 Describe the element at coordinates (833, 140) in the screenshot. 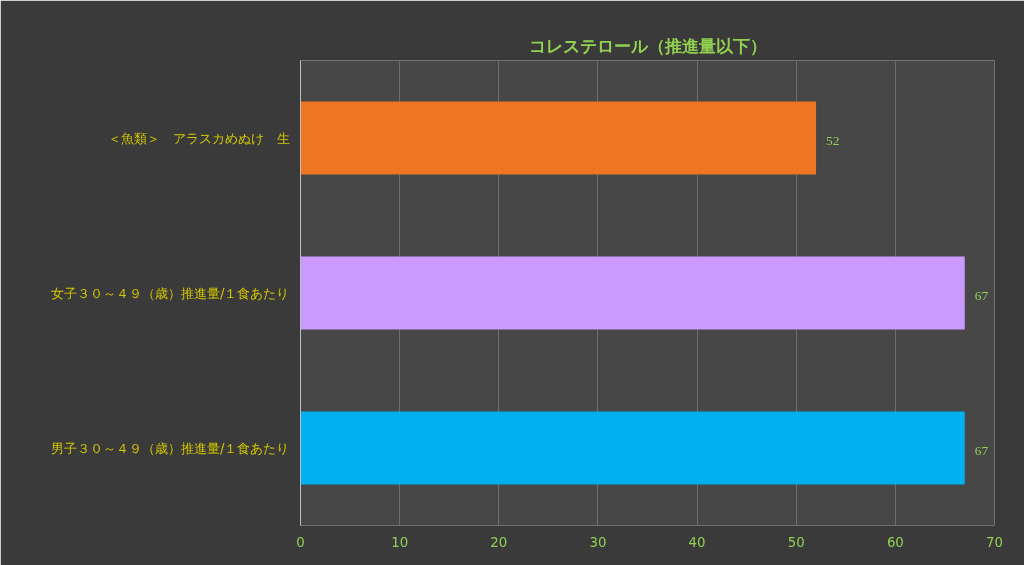

I see `data-label: 52` at that location.